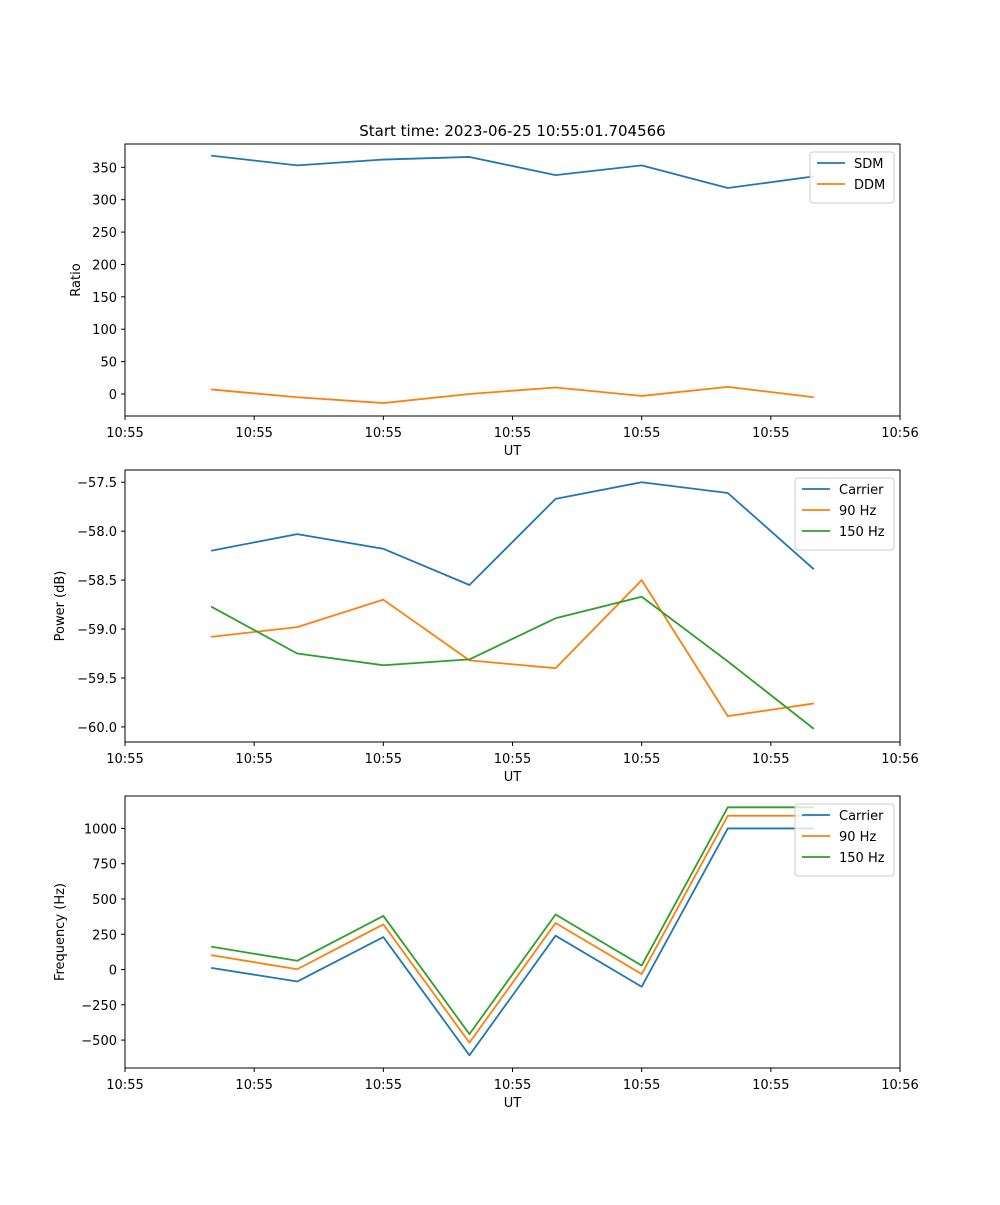  What do you see at coordinates (104, 168) in the screenshot?
I see `y-tick-label: 350` at bounding box center [104, 168].